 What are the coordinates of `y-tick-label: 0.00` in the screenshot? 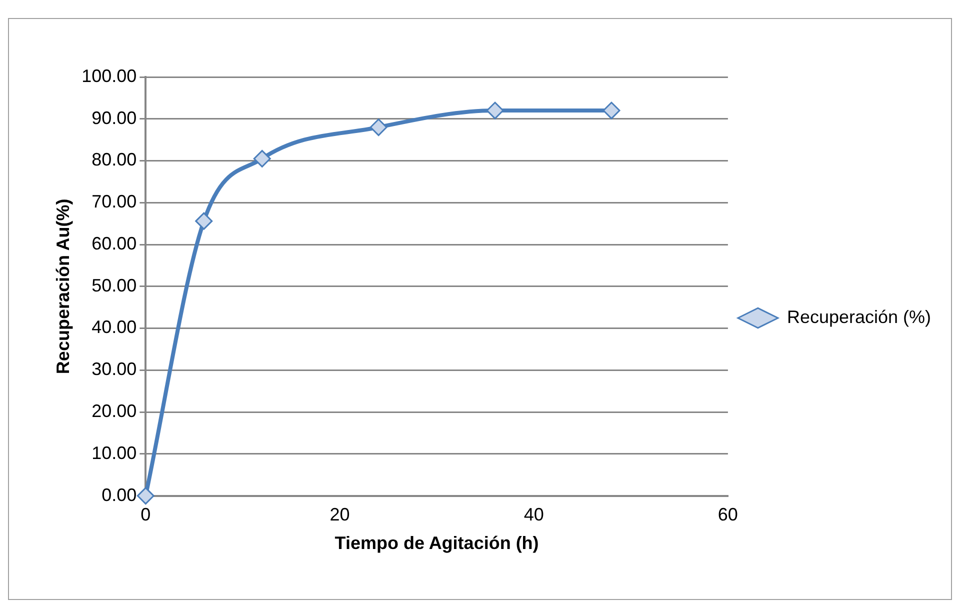 It's located at (119, 494).